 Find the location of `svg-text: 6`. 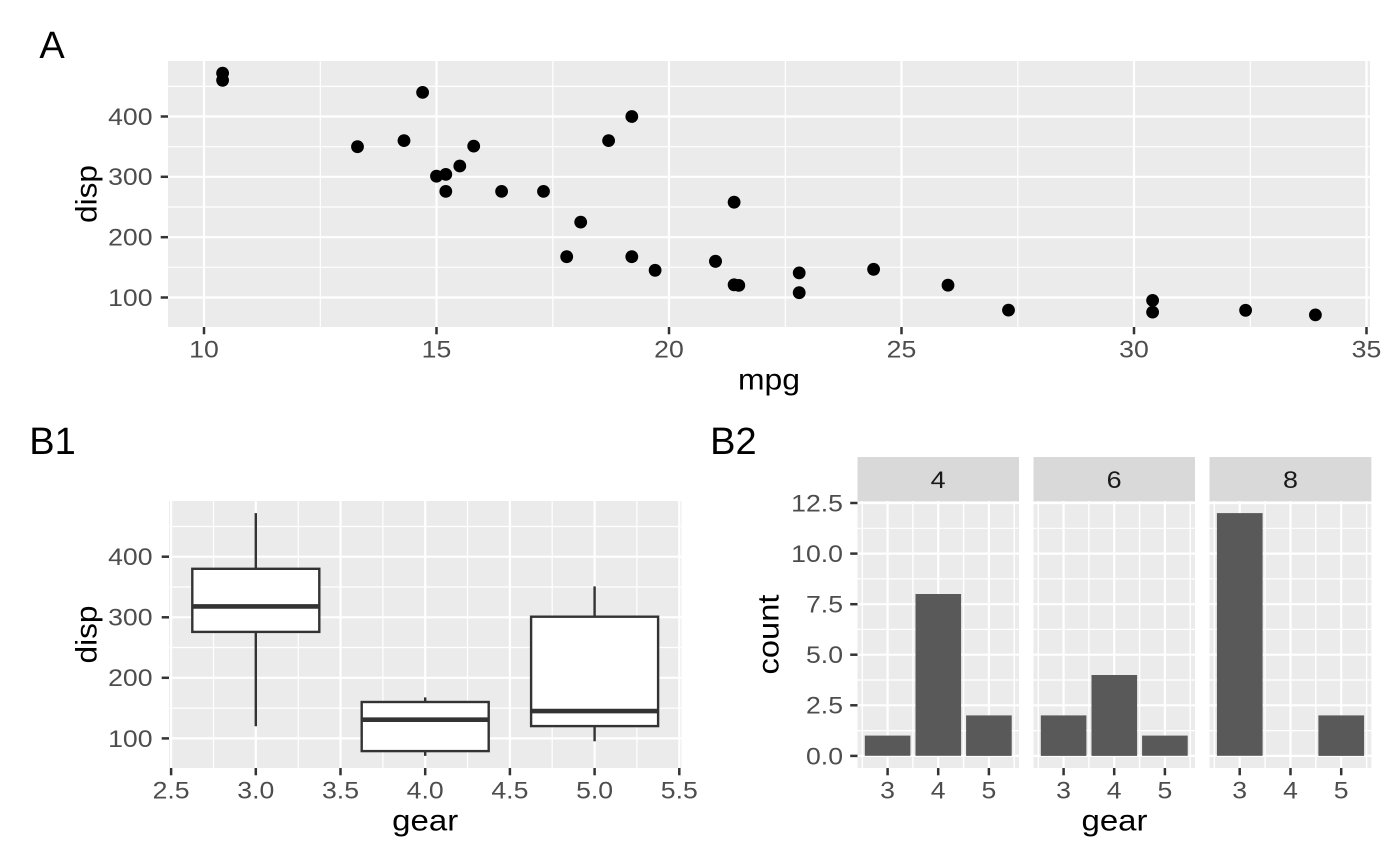

svg-text: 6 is located at coordinates (1114, 480).